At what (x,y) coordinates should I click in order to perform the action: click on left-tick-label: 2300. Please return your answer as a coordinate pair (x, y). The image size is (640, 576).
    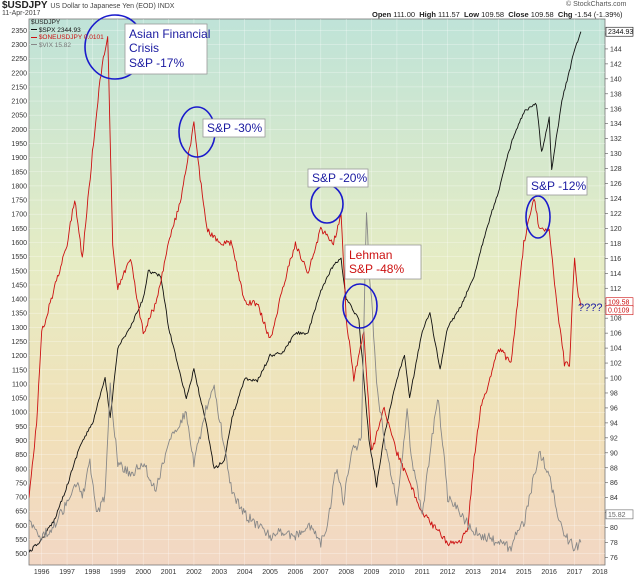
    Looking at the image, I should click on (19, 45).